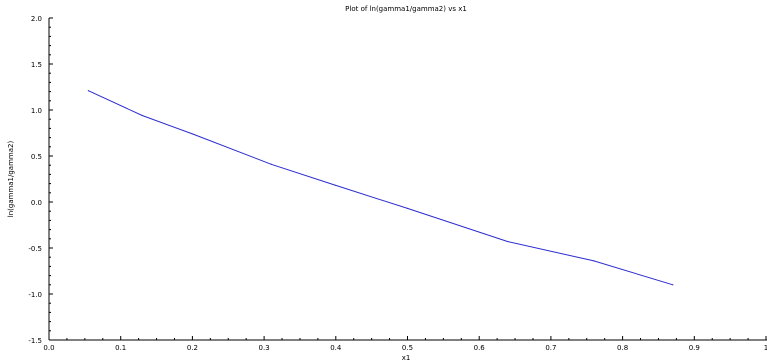 The width and height of the screenshot is (767, 364). Describe the element at coordinates (480, 348) in the screenshot. I see `x-tick-label: 0.6` at that location.